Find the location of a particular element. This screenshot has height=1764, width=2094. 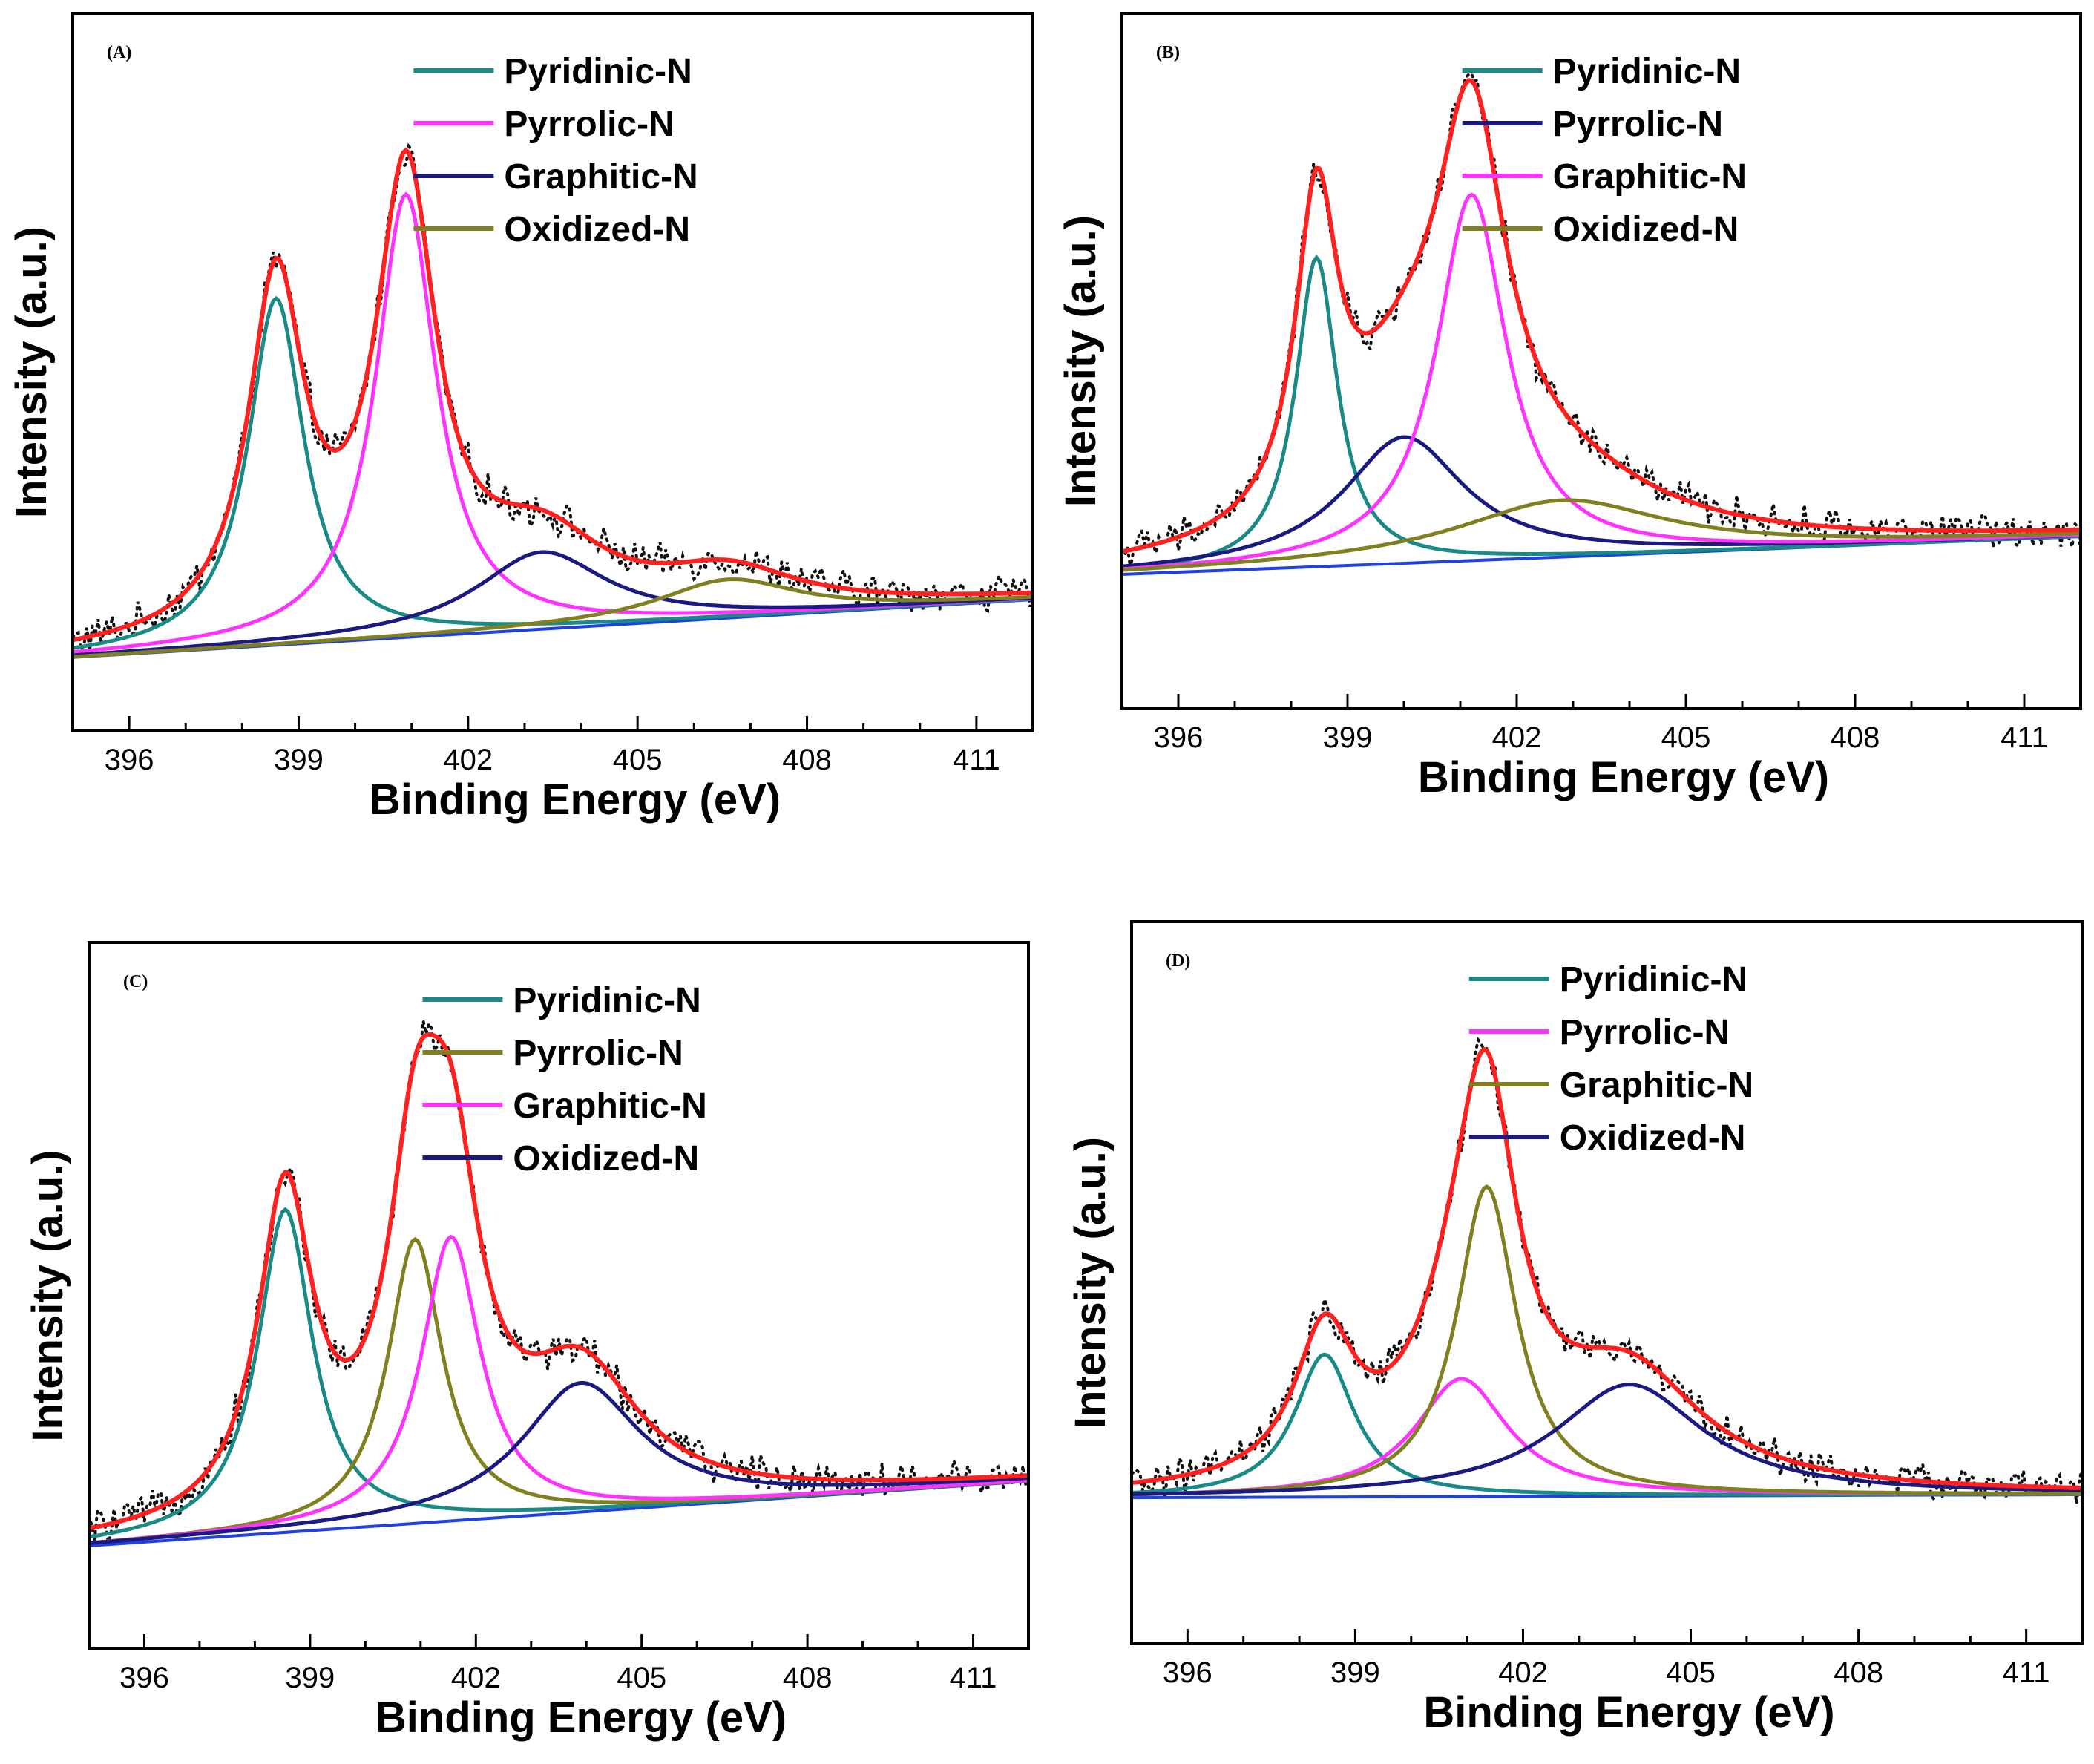

panel-label: (C) is located at coordinates (135, 981).